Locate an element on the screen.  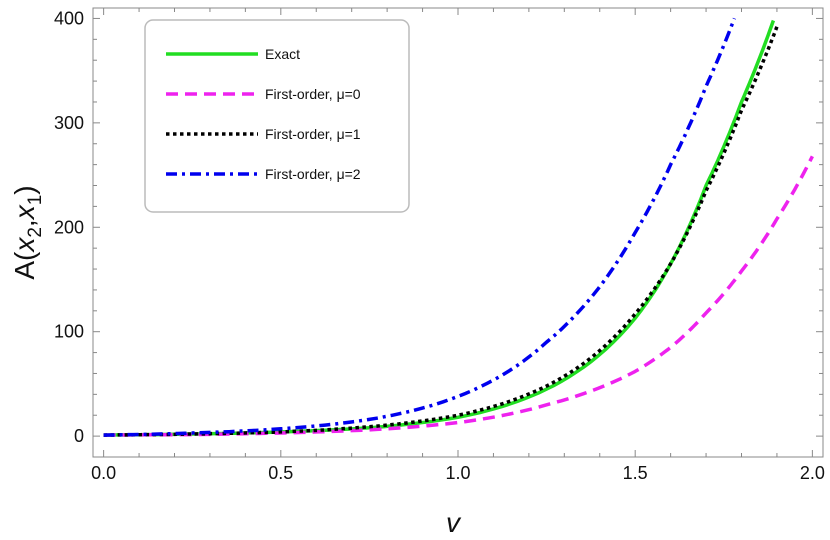
x-tick-label: 1.0 is located at coordinates (457, 473).